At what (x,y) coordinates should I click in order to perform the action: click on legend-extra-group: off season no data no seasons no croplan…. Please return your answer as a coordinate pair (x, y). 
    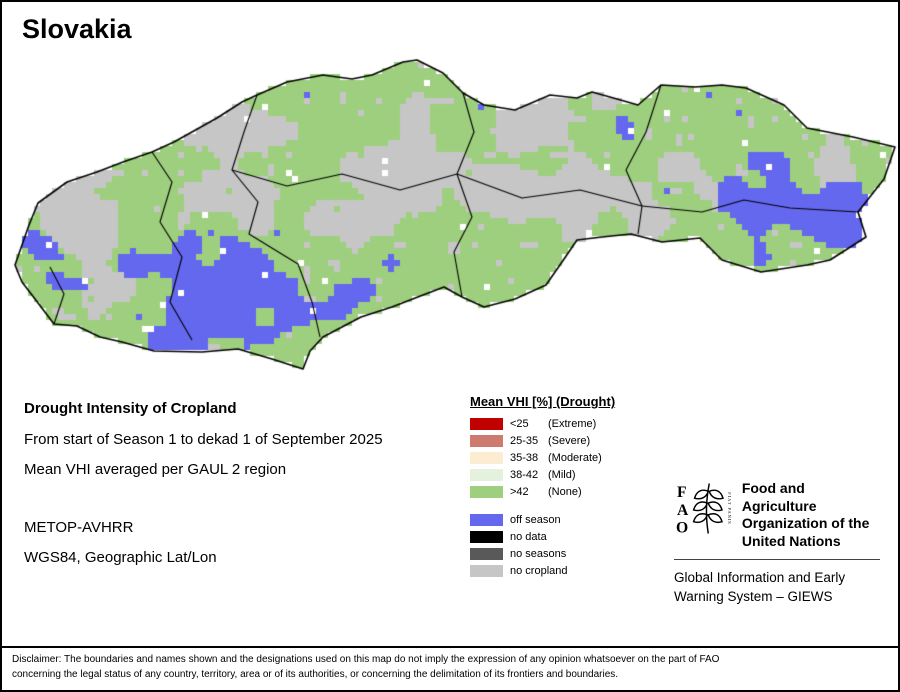
    Looking at the image, I should click on (575, 545).